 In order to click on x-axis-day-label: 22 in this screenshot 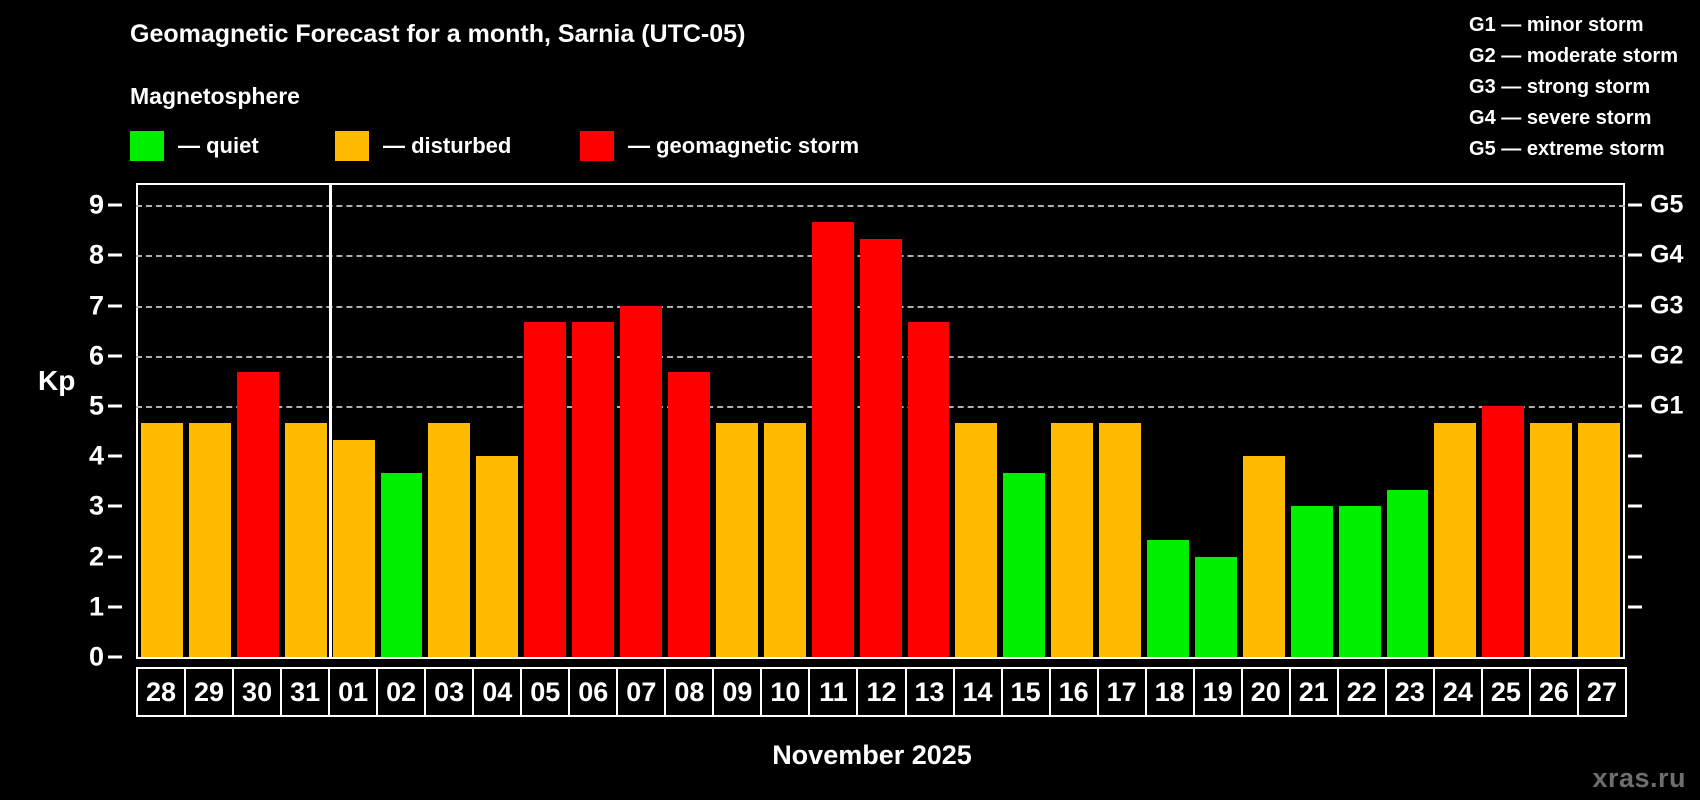, I will do `click(1361, 691)`.